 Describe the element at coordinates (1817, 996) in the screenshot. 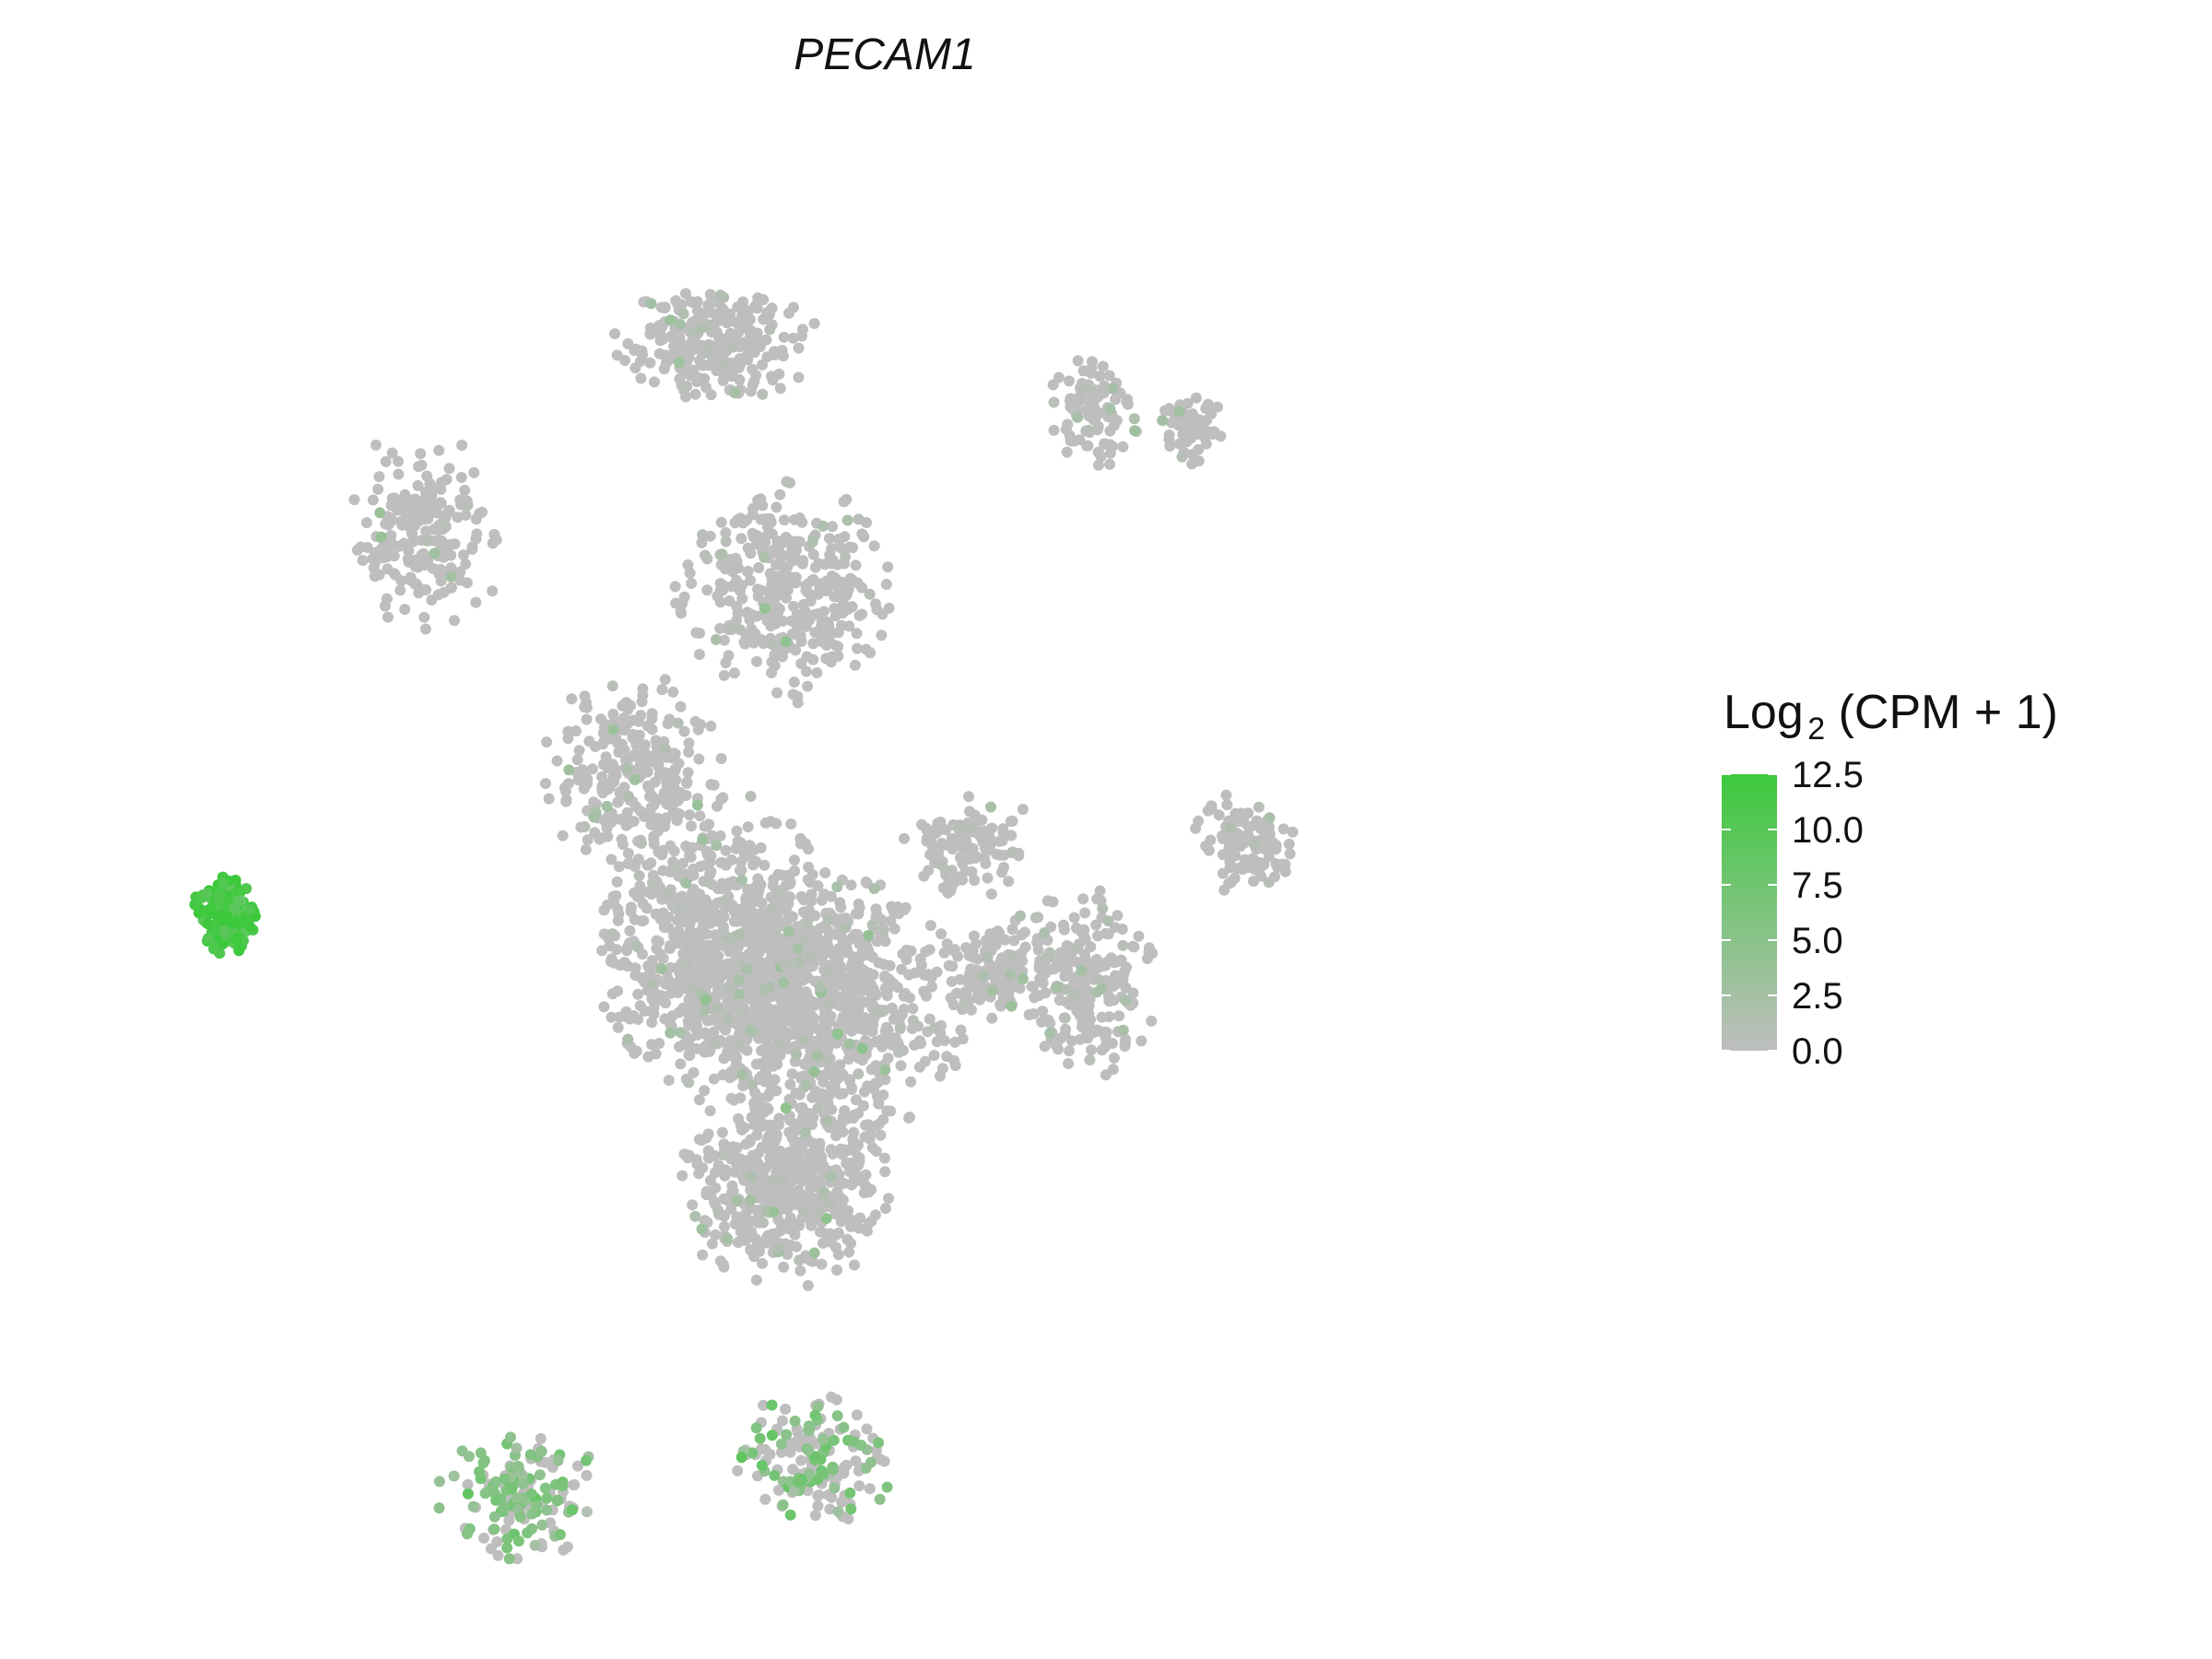

I see `legend-tick-label: 2.5` at that location.